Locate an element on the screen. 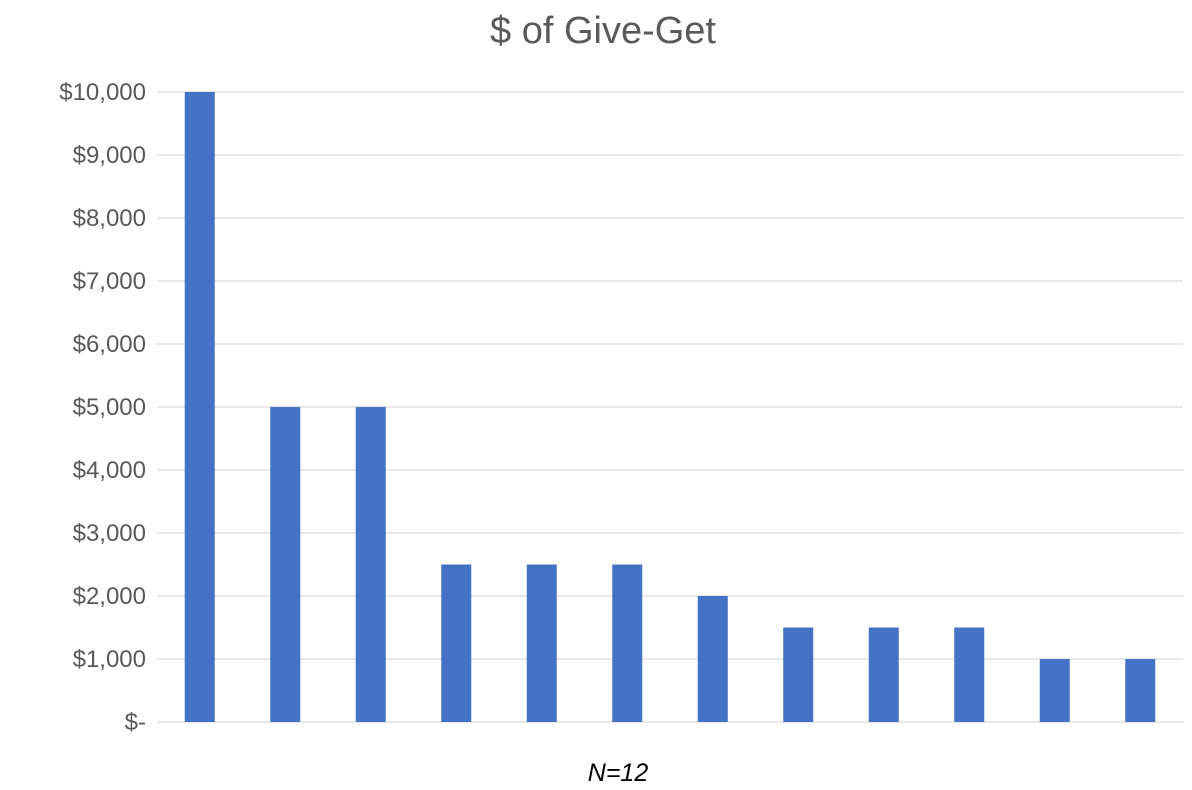  y-tick-label: $10,000 is located at coordinates (102, 92).